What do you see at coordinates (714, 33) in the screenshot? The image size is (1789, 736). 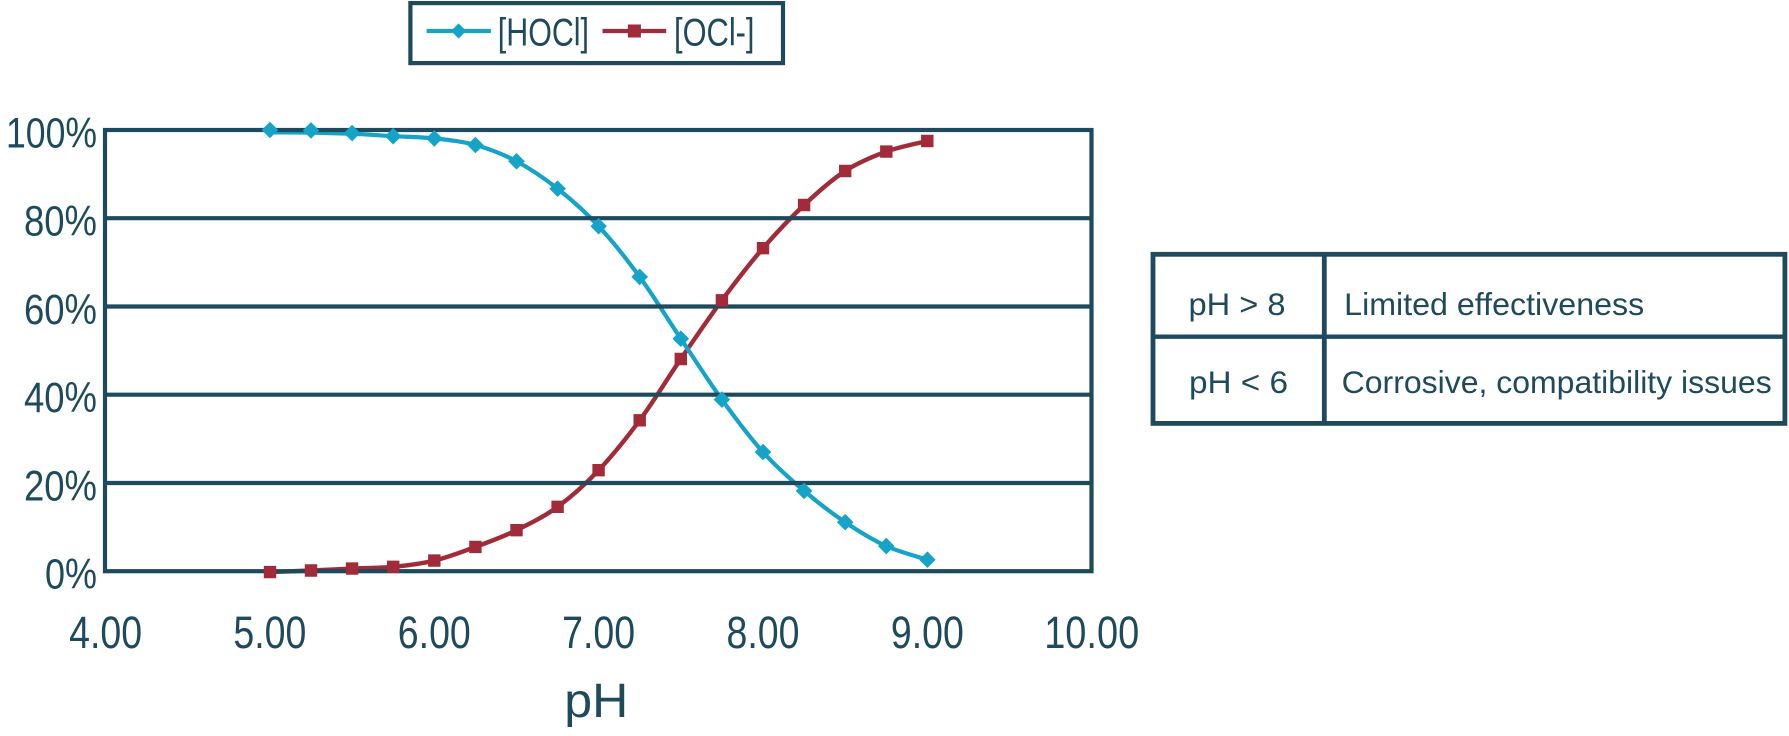 I see `svg-text: [OCl-]` at bounding box center [714, 33].